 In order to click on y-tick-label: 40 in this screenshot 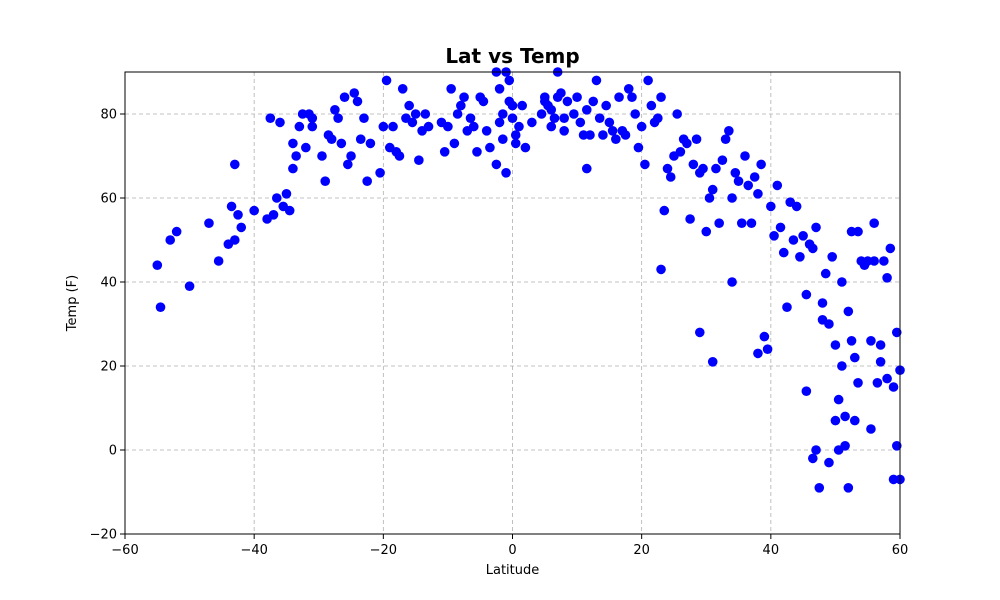, I will do `click(108, 283)`.